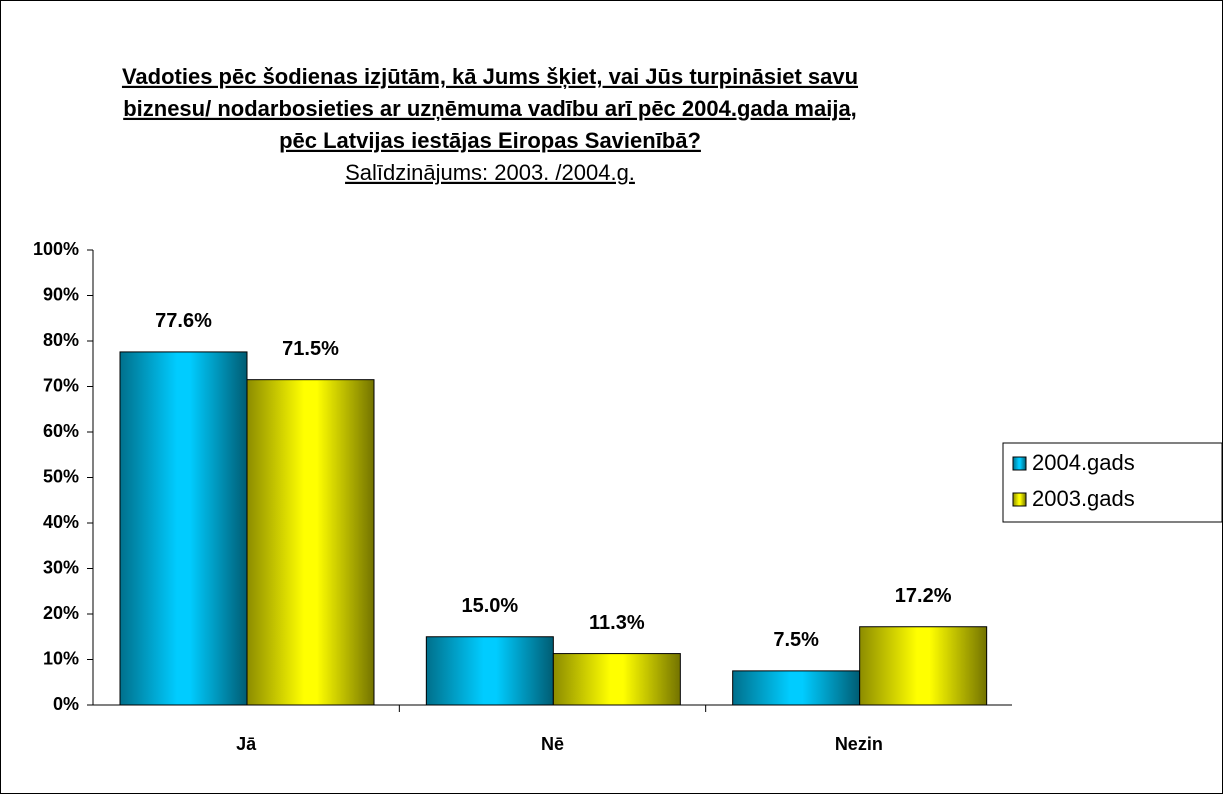 The height and width of the screenshot is (795, 1224). Describe the element at coordinates (61, 294) in the screenshot. I see `y-tick-label: 90%` at that location.